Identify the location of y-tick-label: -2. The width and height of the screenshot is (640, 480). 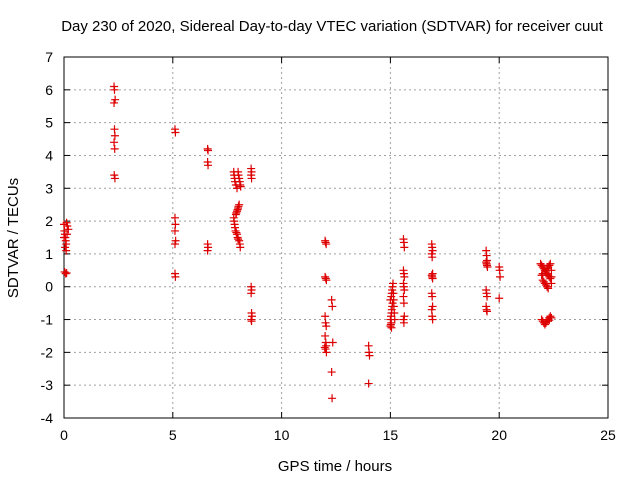
(47, 352).